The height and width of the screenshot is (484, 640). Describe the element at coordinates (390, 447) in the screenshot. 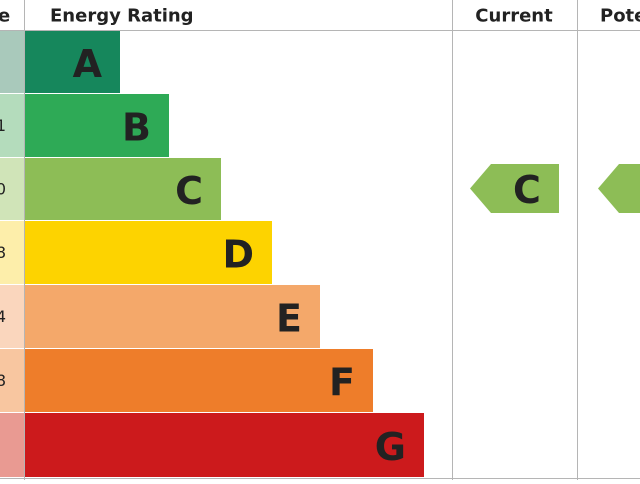

I see `band-letter: G` at that location.